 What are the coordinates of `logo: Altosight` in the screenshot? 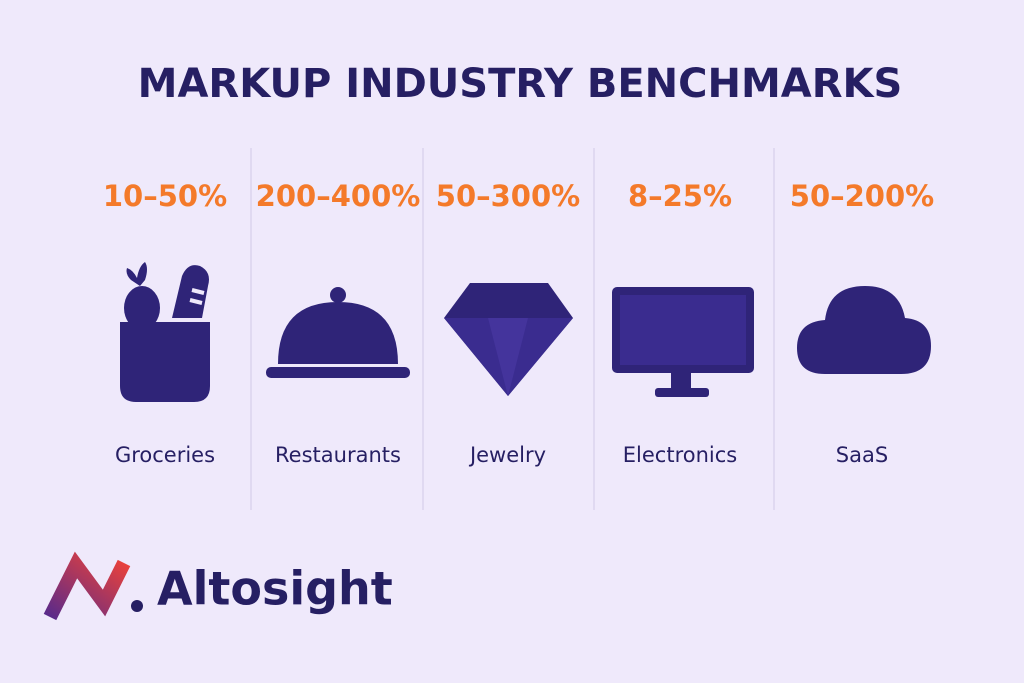 It's located at (218, 586).